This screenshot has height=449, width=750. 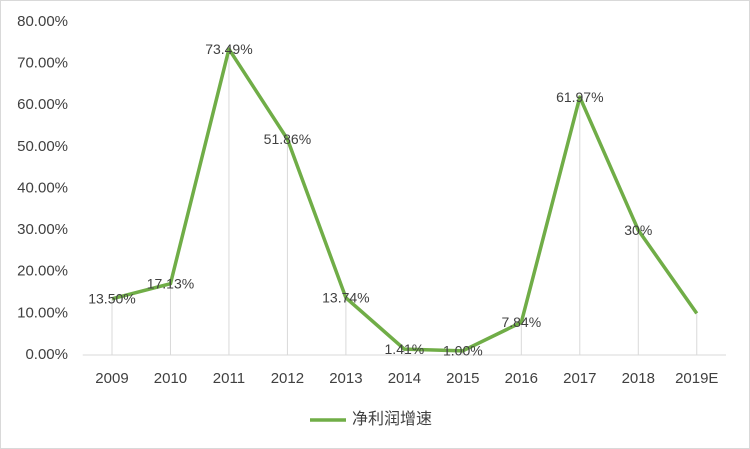 What do you see at coordinates (42, 21) in the screenshot?
I see `y-tick-label: 80.00%` at bounding box center [42, 21].